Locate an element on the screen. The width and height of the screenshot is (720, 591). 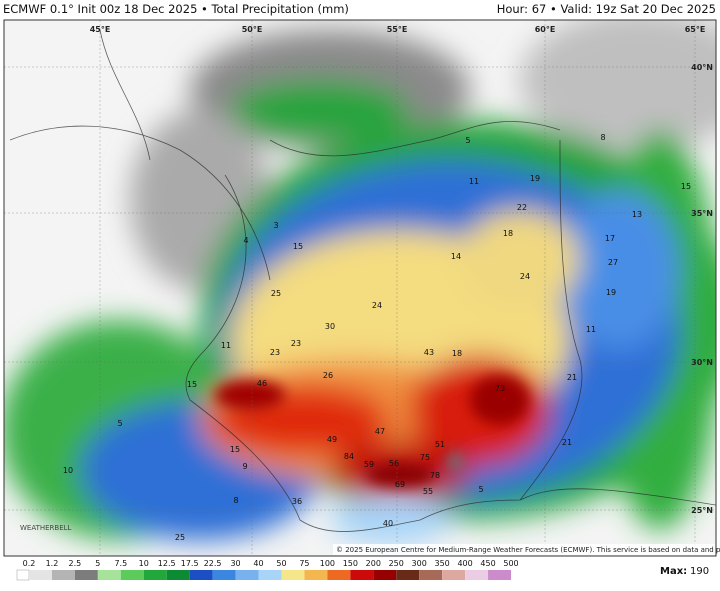
precip-value: 43 is located at coordinates (429, 352).